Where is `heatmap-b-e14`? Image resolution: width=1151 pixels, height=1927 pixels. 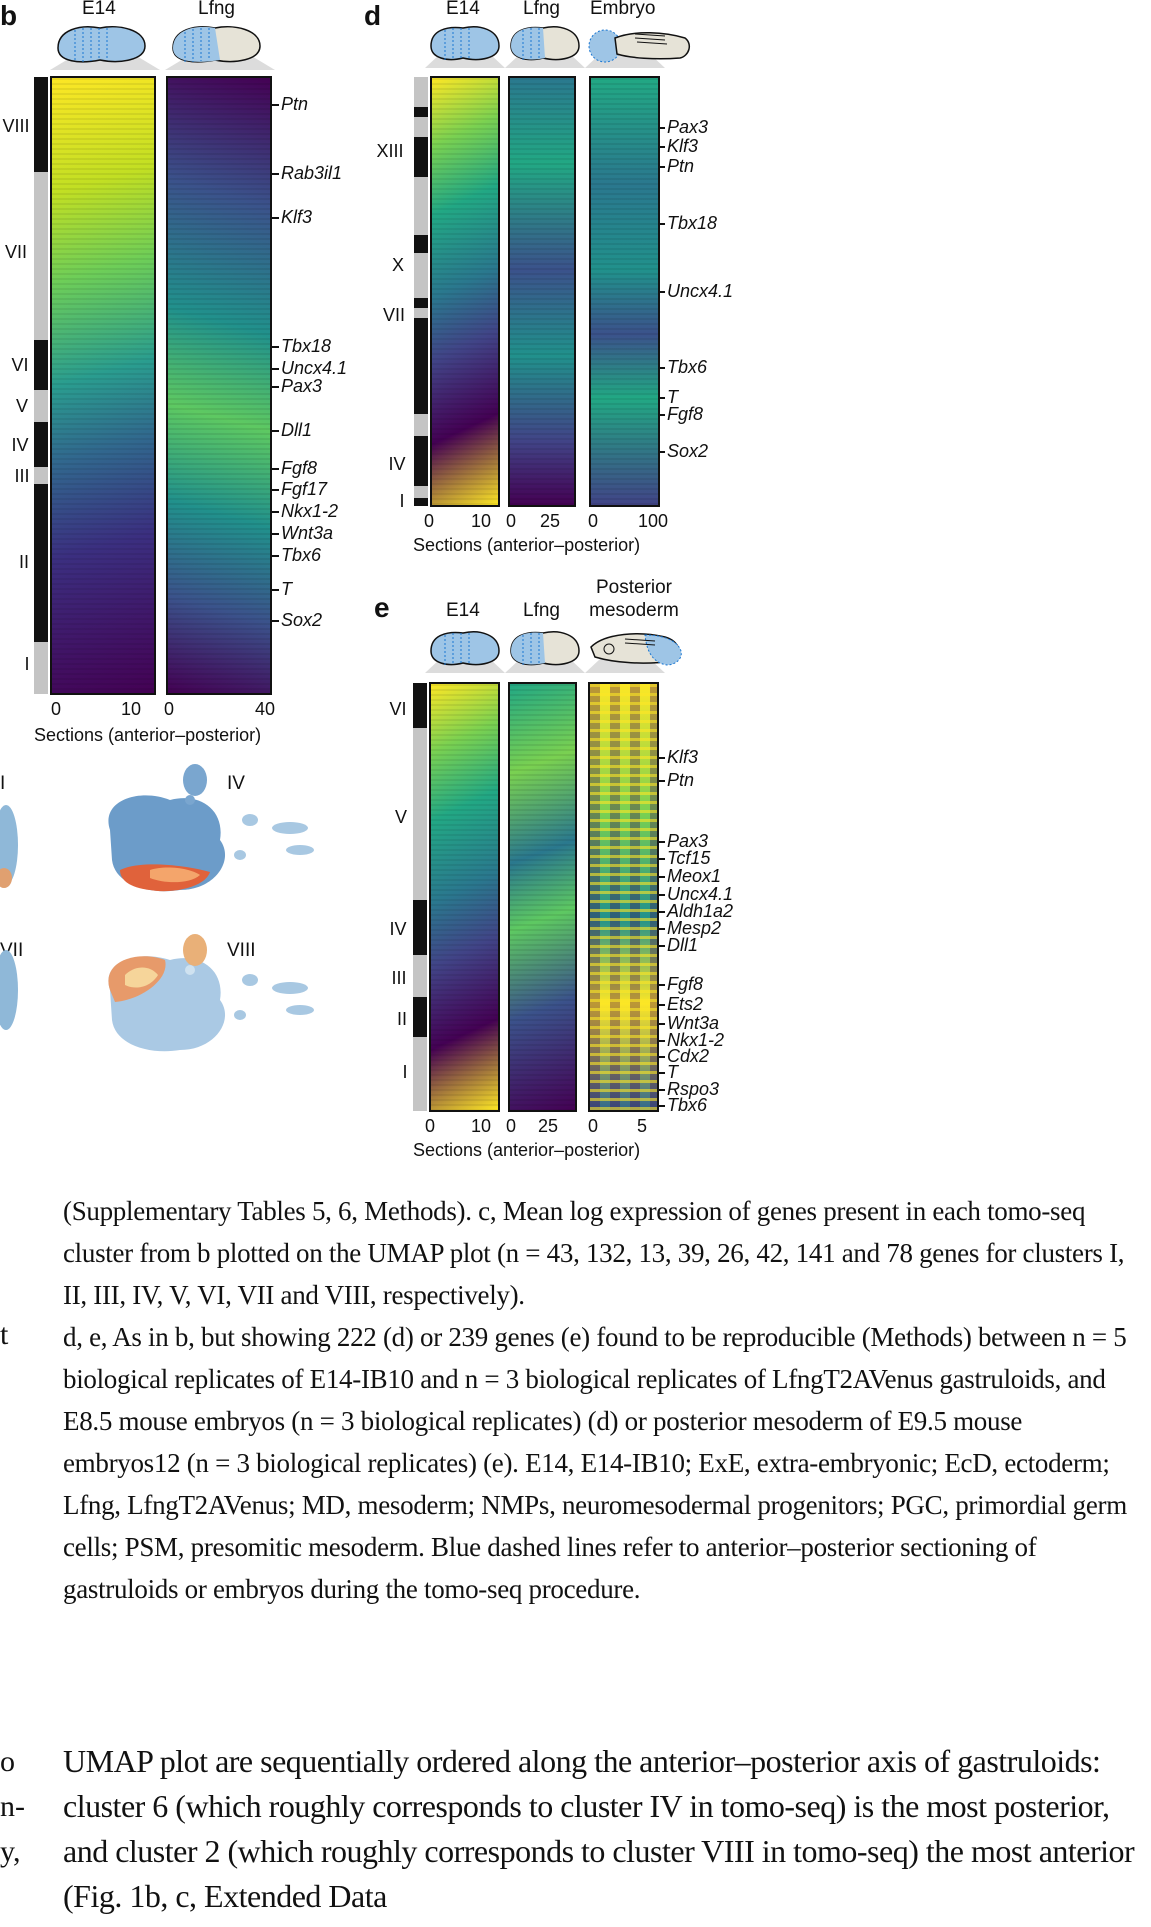 heatmap-b-e14 is located at coordinates (103, 385).